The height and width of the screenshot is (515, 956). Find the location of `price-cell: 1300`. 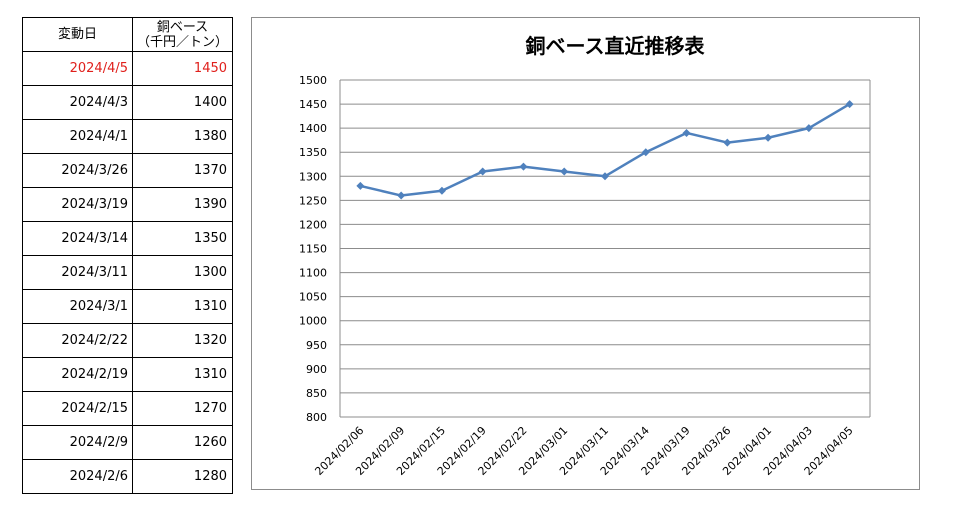

price-cell: 1300 is located at coordinates (182, 272).